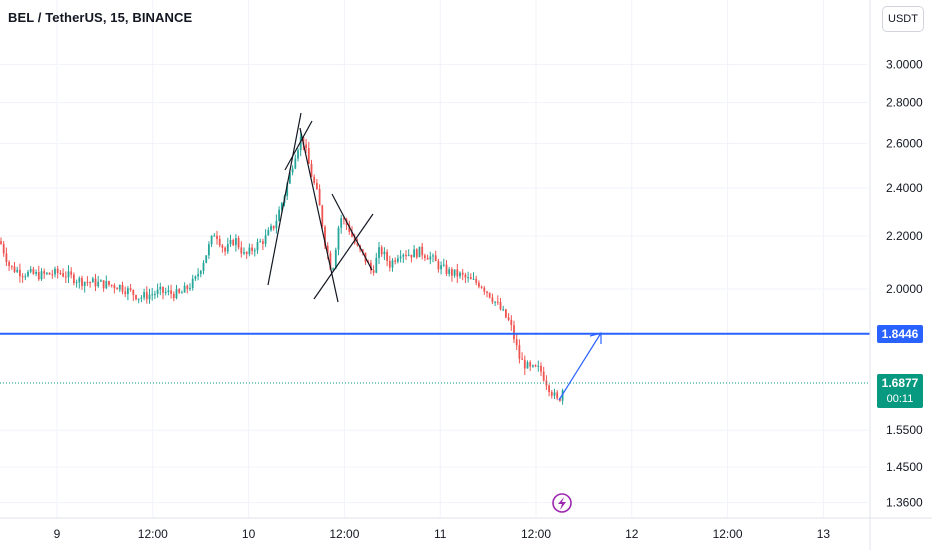 The image size is (932, 550). I want to click on y-tick-label: 2.4000, so click(904, 188).